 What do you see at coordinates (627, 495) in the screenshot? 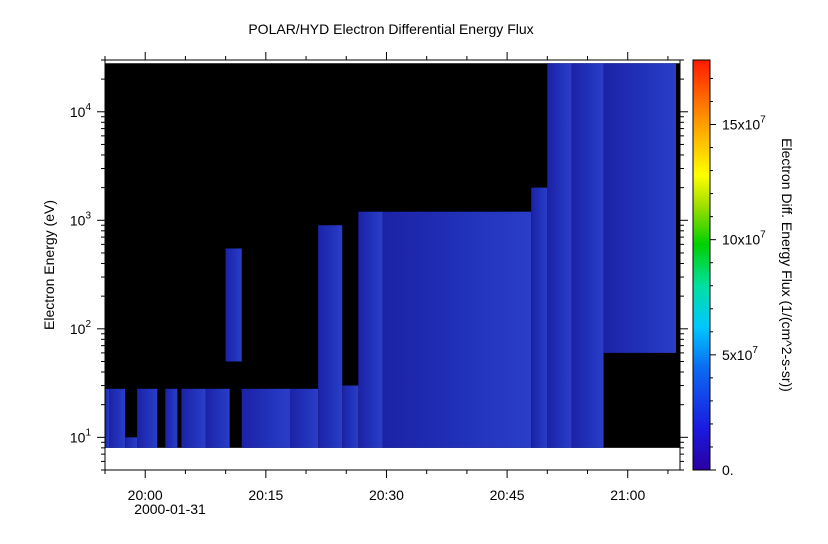
I see `x-tick-label: 21:00` at bounding box center [627, 495].